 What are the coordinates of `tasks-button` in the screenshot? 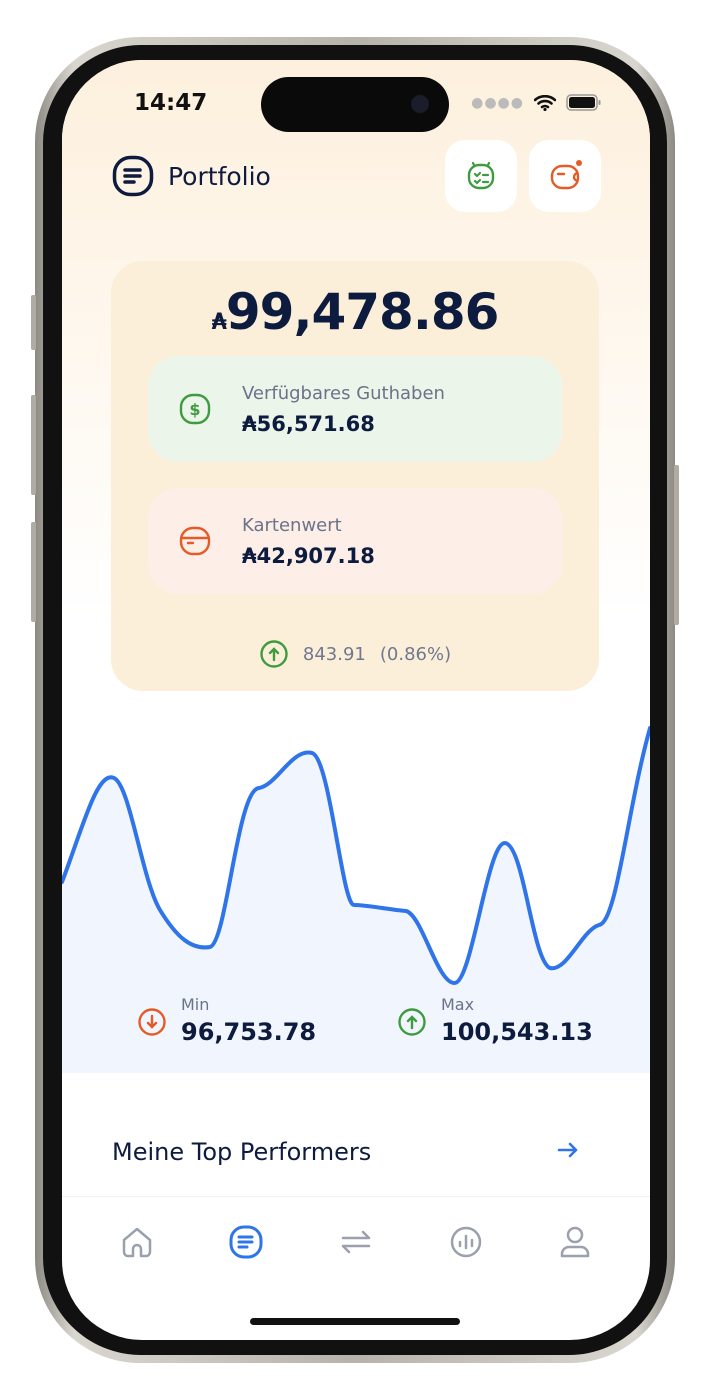 It's located at (481, 176).